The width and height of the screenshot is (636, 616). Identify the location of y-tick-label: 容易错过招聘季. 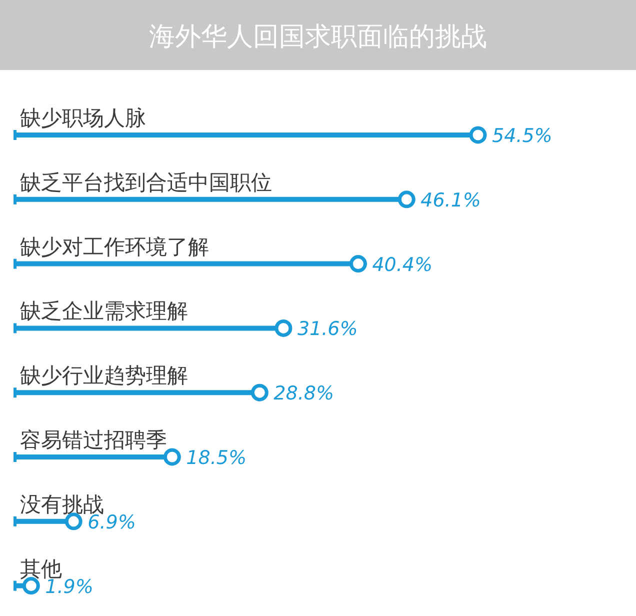
(93, 440).